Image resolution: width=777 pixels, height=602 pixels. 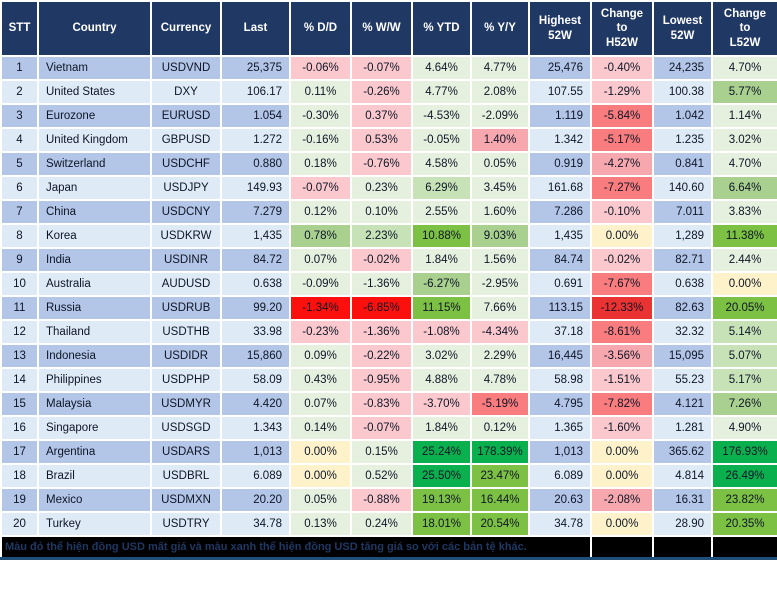 What do you see at coordinates (320, 28) in the screenshot?
I see `col-header-dd: % D/D` at bounding box center [320, 28].